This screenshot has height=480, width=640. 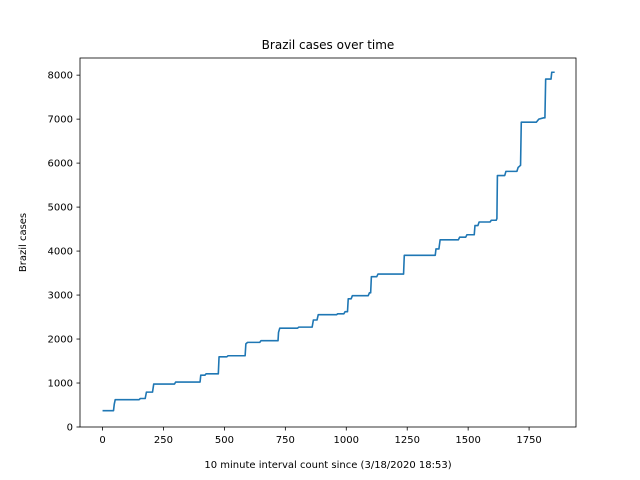 What do you see at coordinates (467, 440) in the screenshot?
I see `x-tick-label: 1500` at bounding box center [467, 440].